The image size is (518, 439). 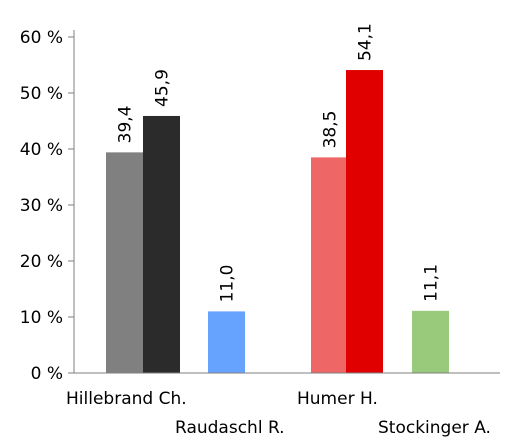 What do you see at coordinates (126, 125) in the screenshot?
I see `bar-value-label: 39,4` at bounding box center [126, 125].